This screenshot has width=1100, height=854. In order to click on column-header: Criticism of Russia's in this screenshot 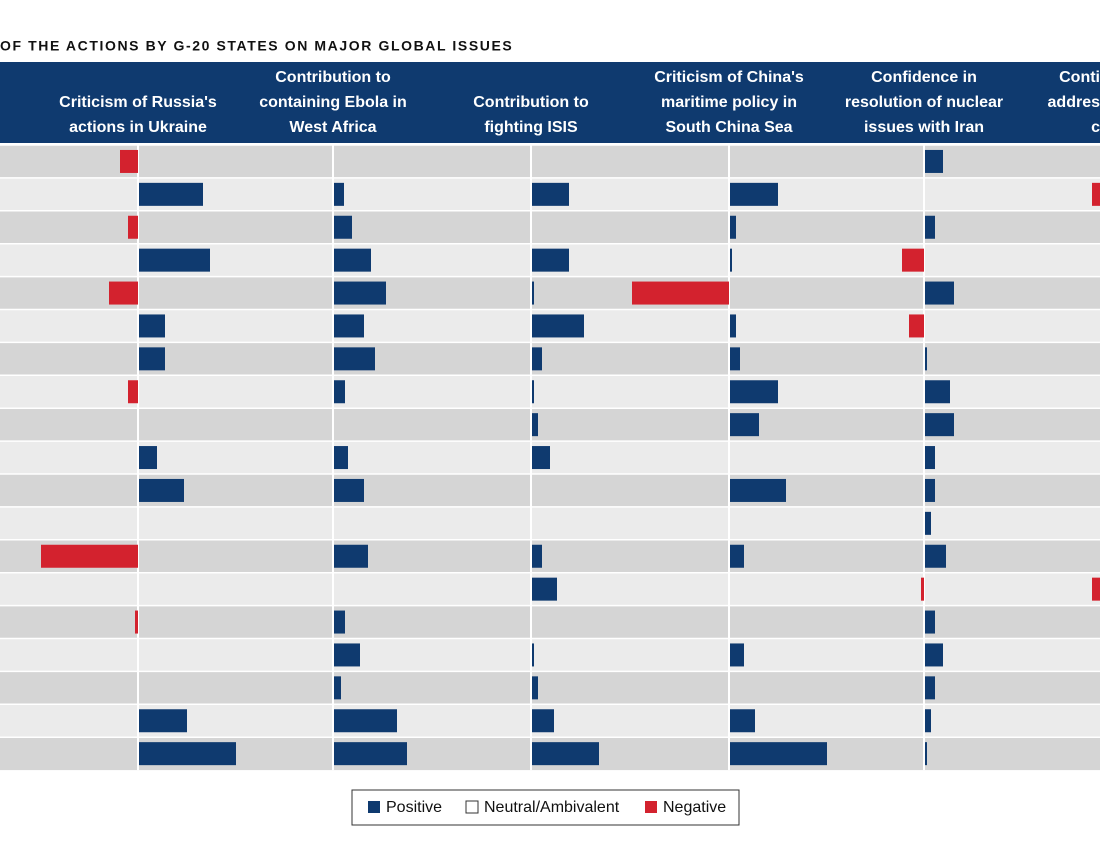, I will do `click(138, 102)`.